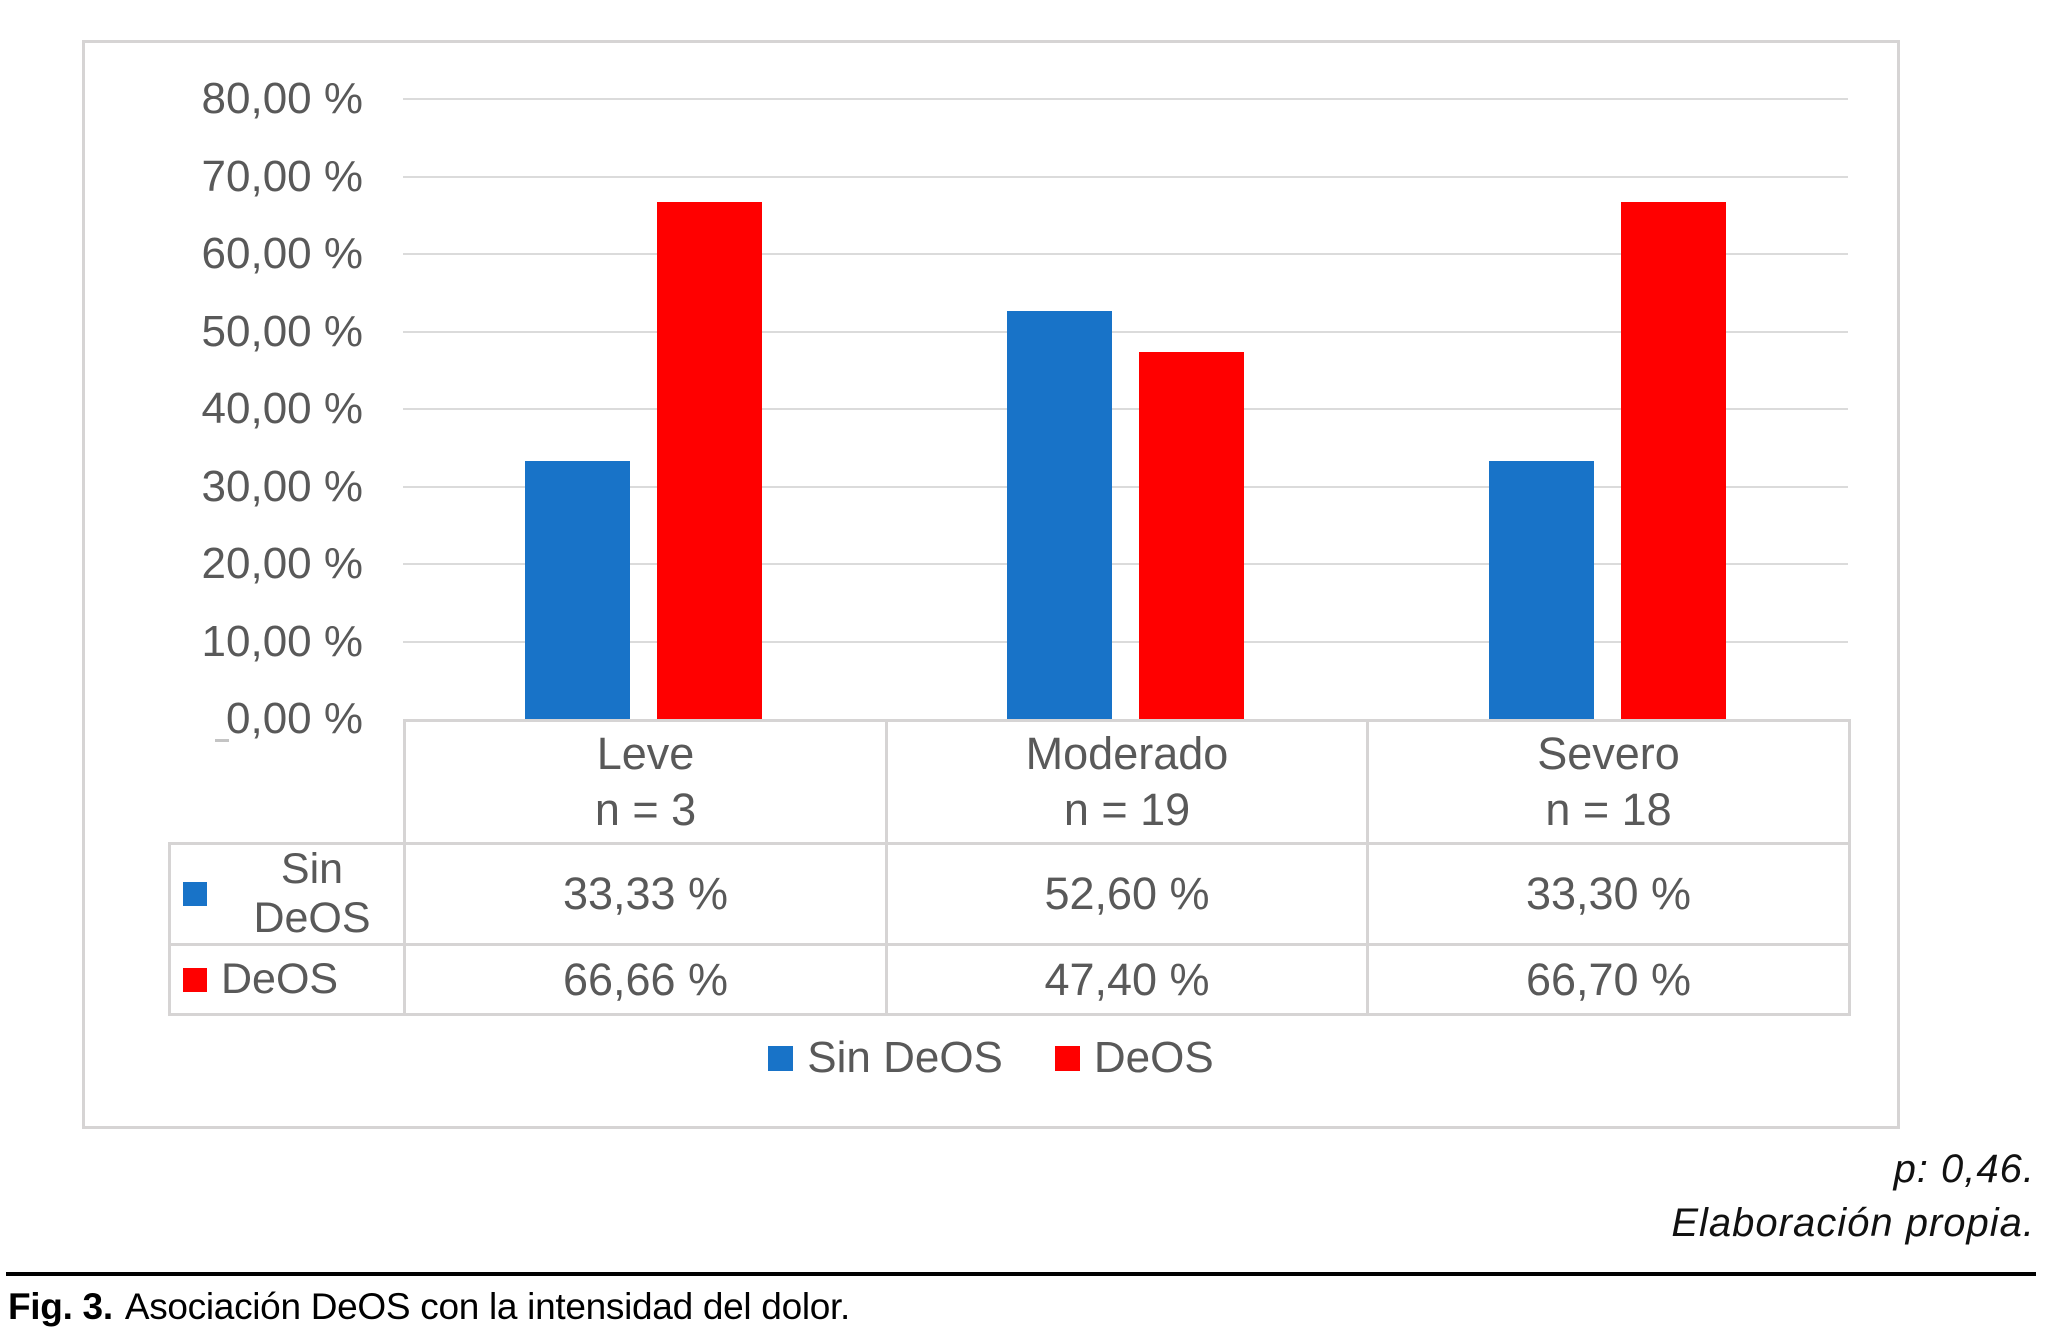  I want to click on header-cell-severo: Severo n = 18, so click(1608, 782).